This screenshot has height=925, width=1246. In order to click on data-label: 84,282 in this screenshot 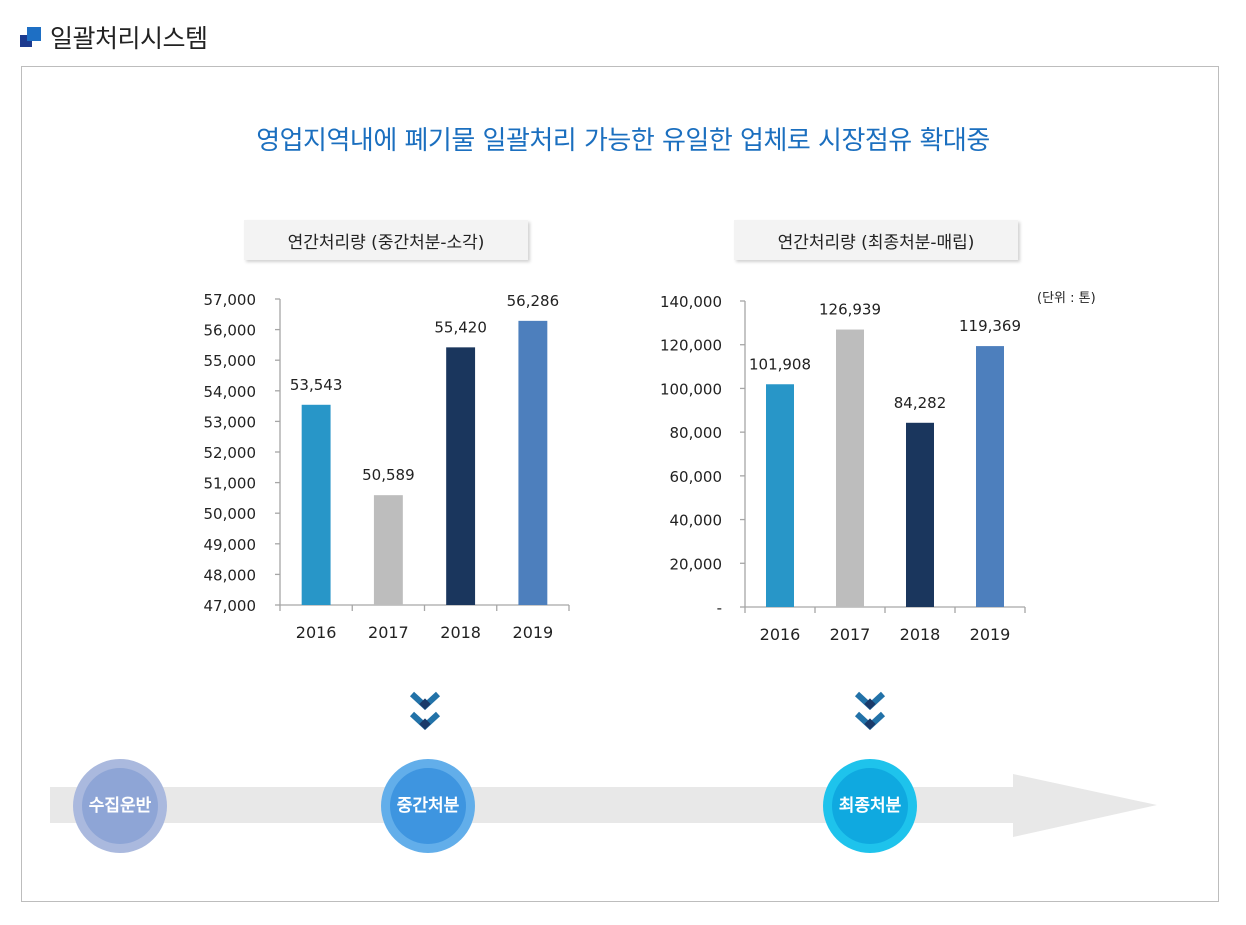, I will do `click(920, 403)`.